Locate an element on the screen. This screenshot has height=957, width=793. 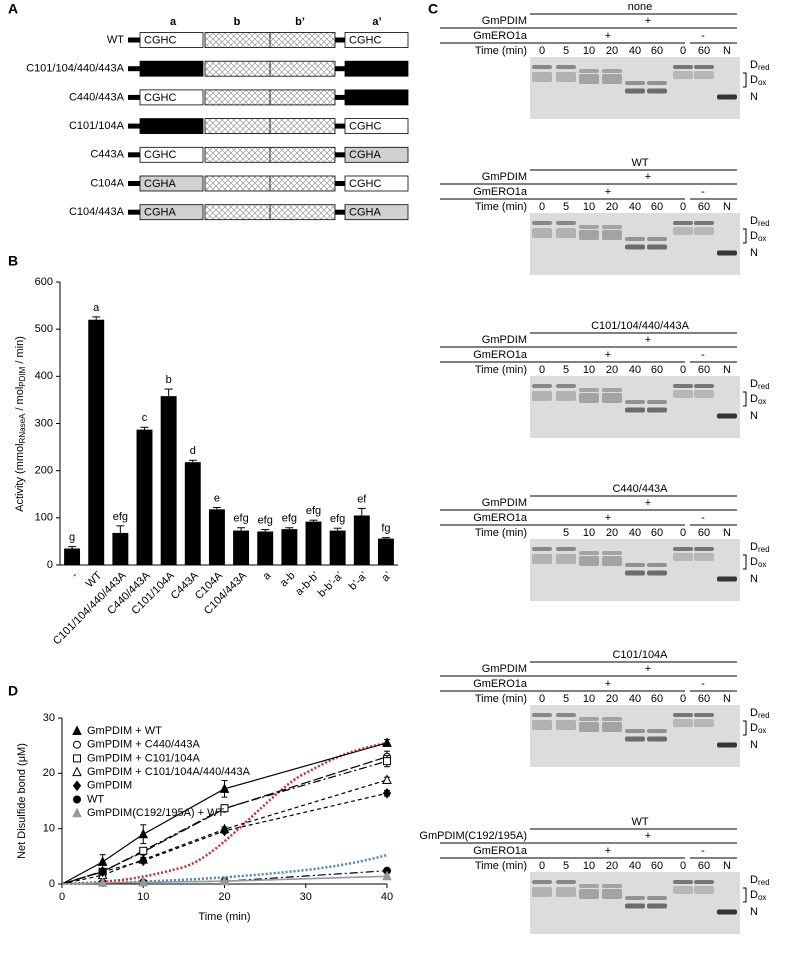
motif: CGHA is located at coordinates (160, 213).